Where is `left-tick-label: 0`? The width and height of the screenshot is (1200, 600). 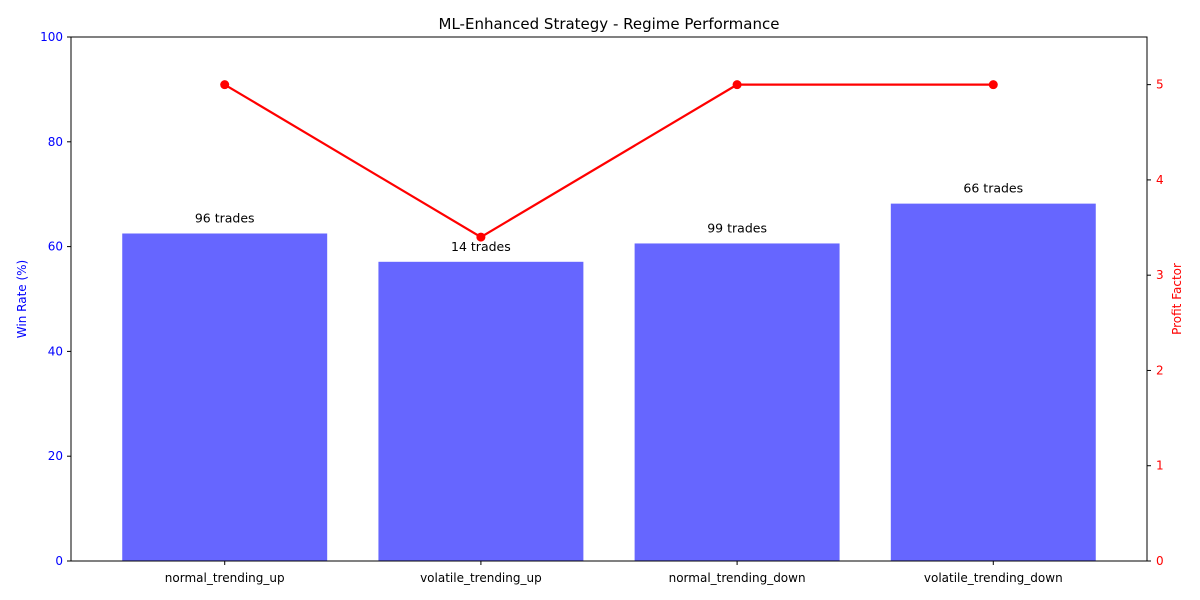
left-tick-label: 0 is located at coordinates (59, 561).